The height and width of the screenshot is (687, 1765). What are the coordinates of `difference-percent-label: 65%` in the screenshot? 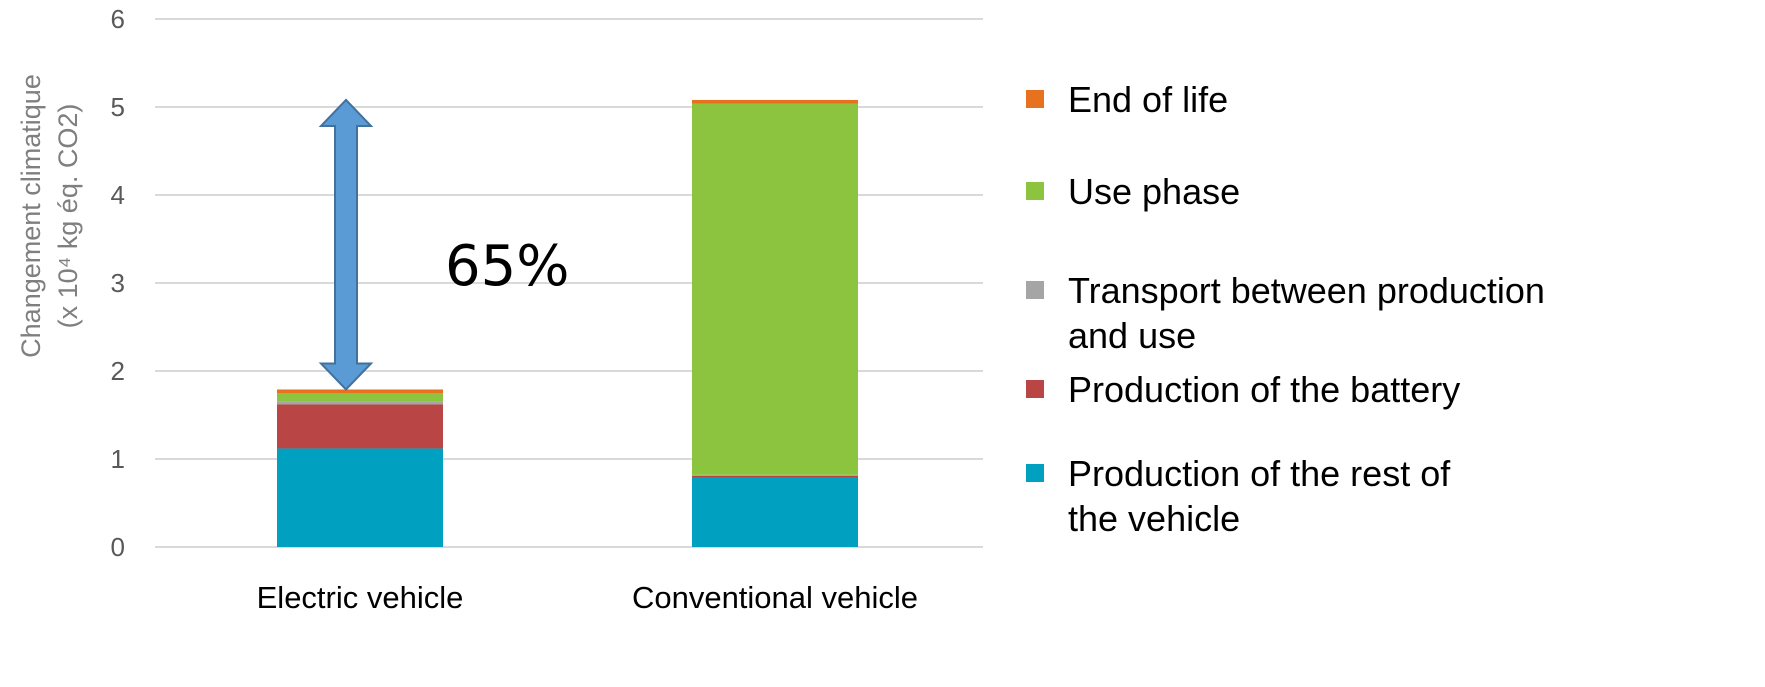 It's located at (507, 266).